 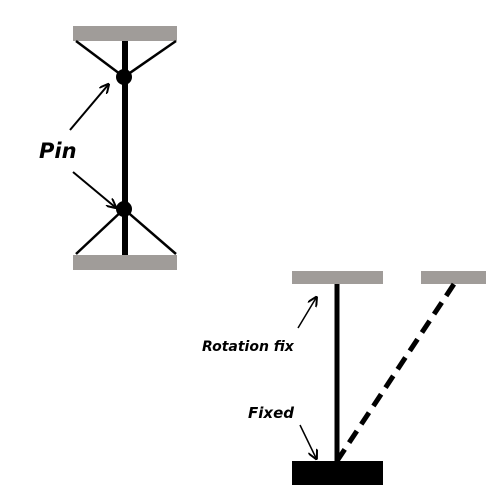 I want to click on bottom-brace-left, so click(x=100, y=231).